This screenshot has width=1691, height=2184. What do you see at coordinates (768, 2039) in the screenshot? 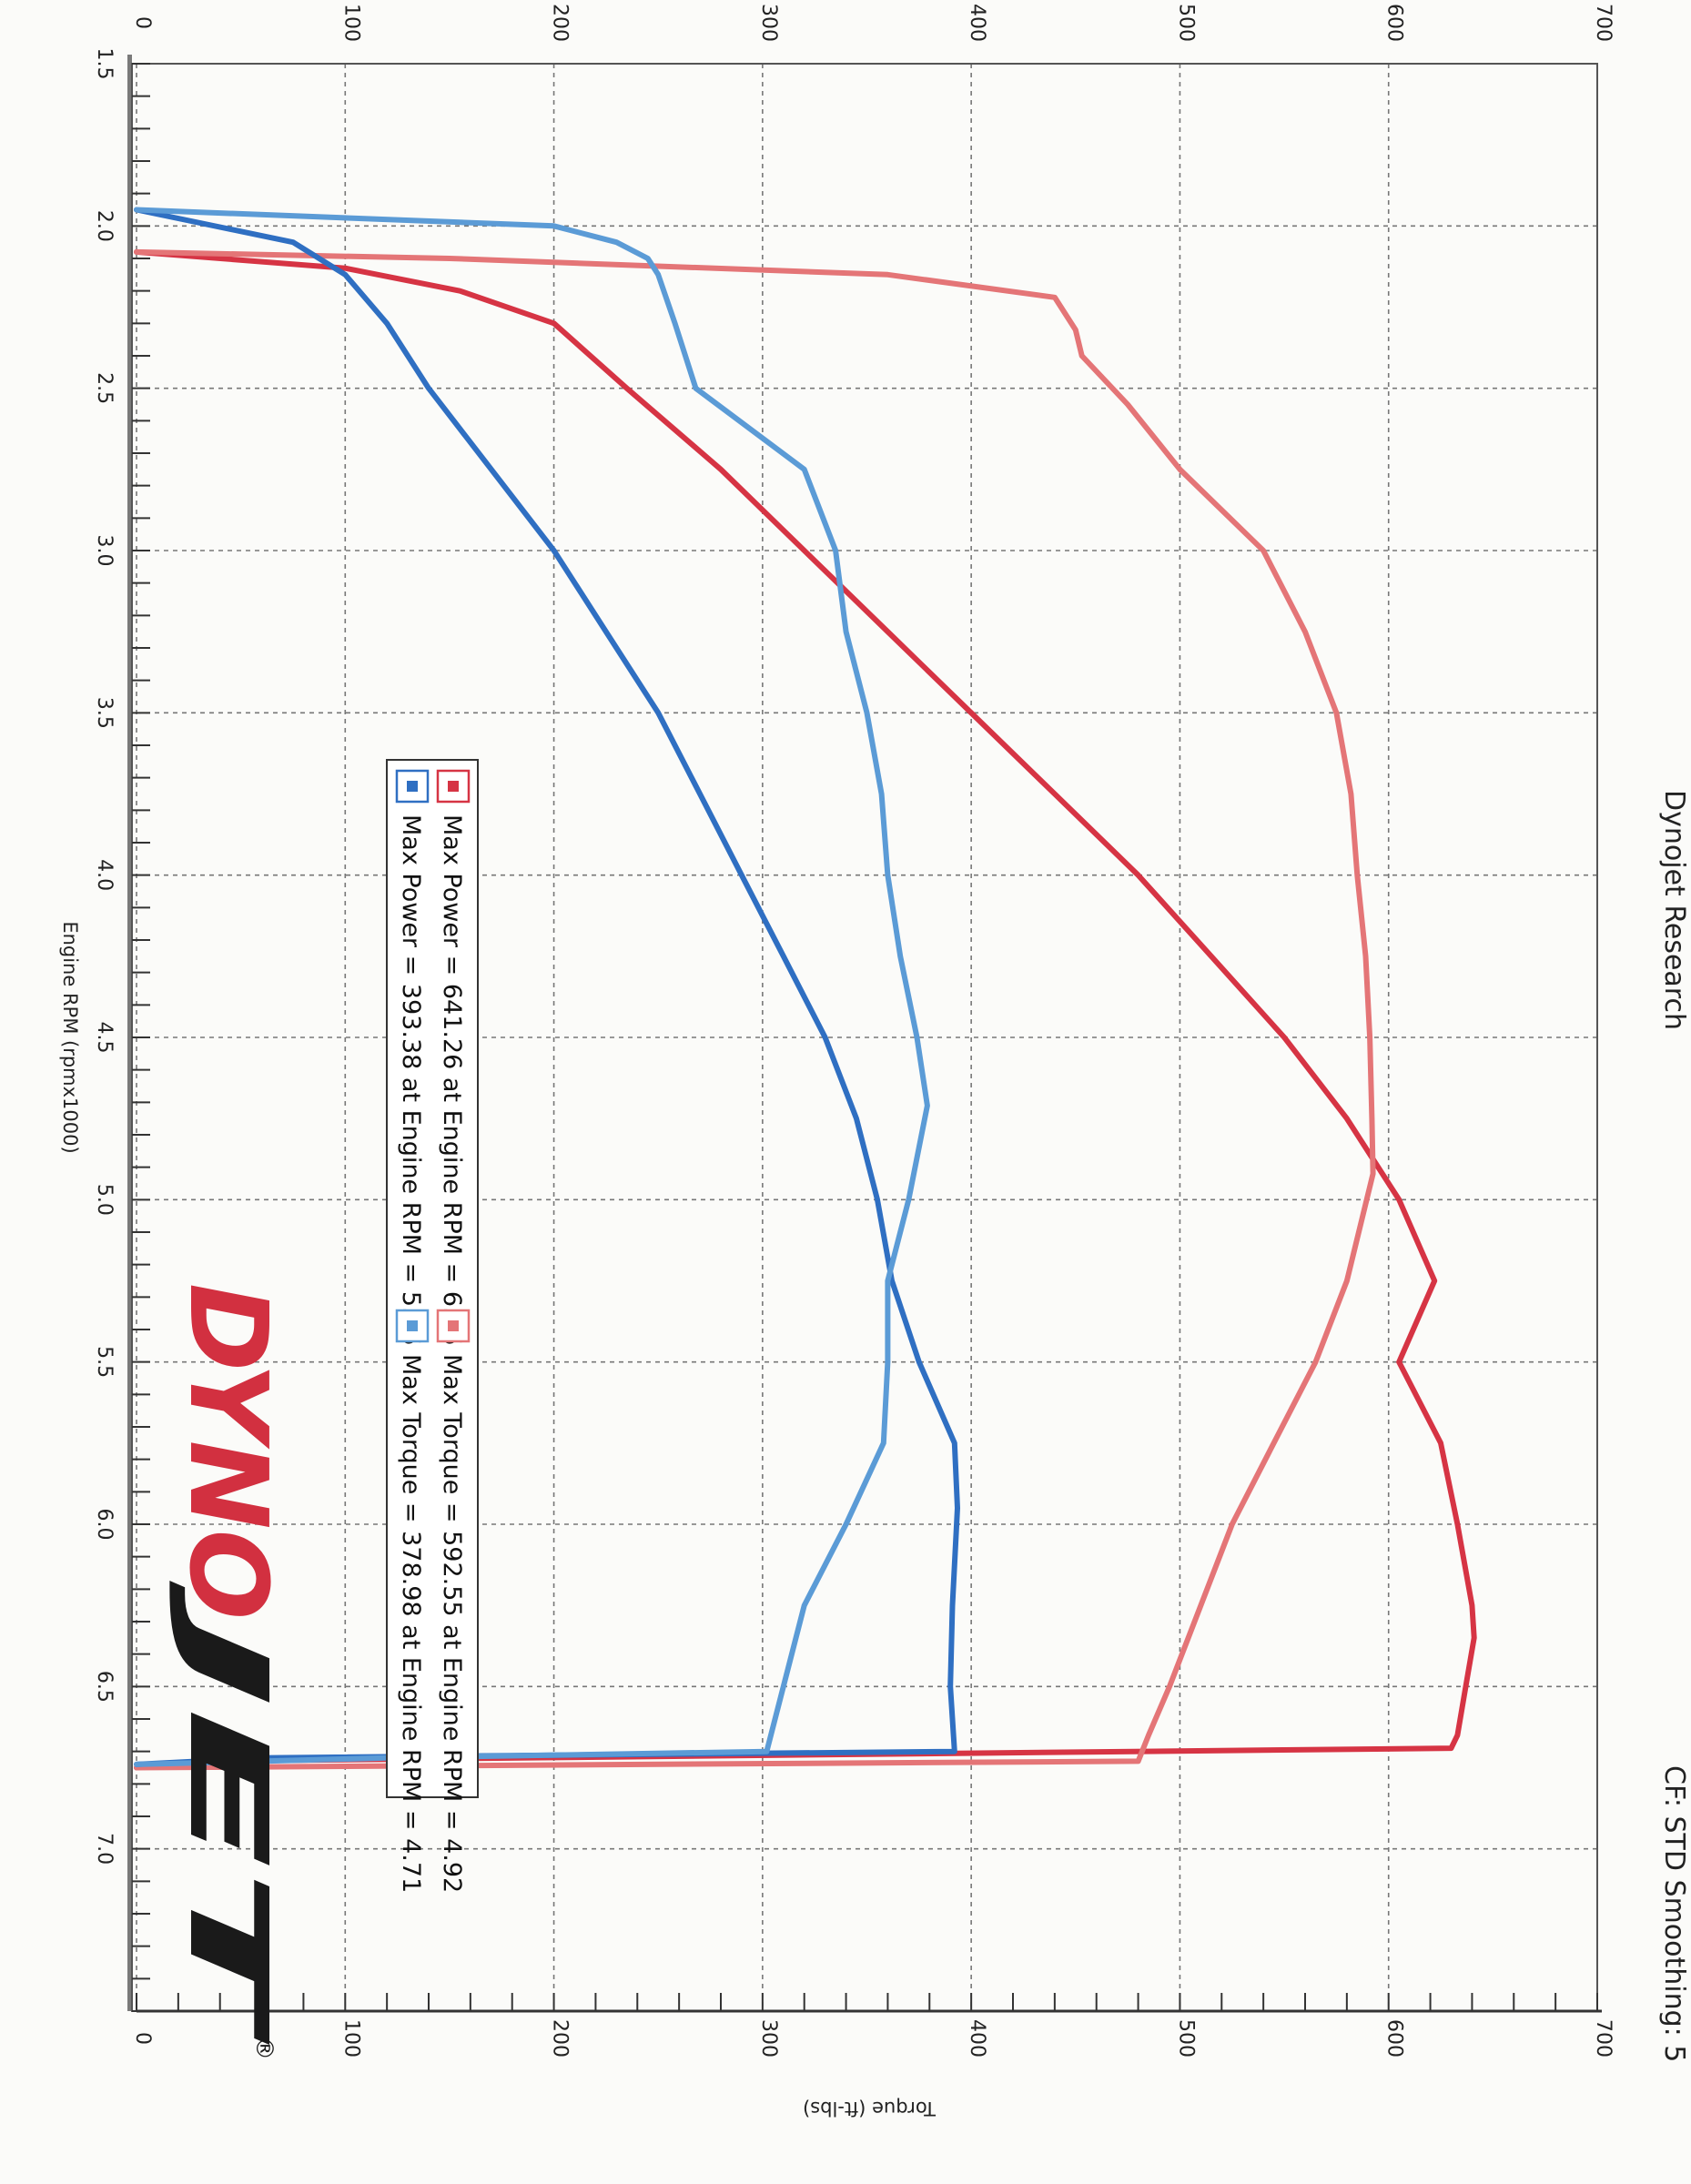
I see `y-tick-label-right: 300` at bounding box center [768, 2039].